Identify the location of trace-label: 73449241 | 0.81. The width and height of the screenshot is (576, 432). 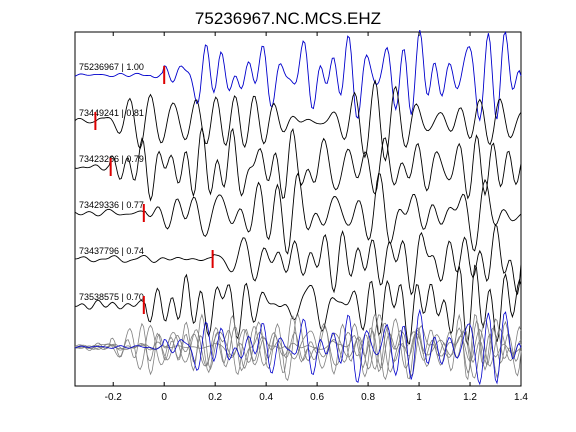
(111, 113).